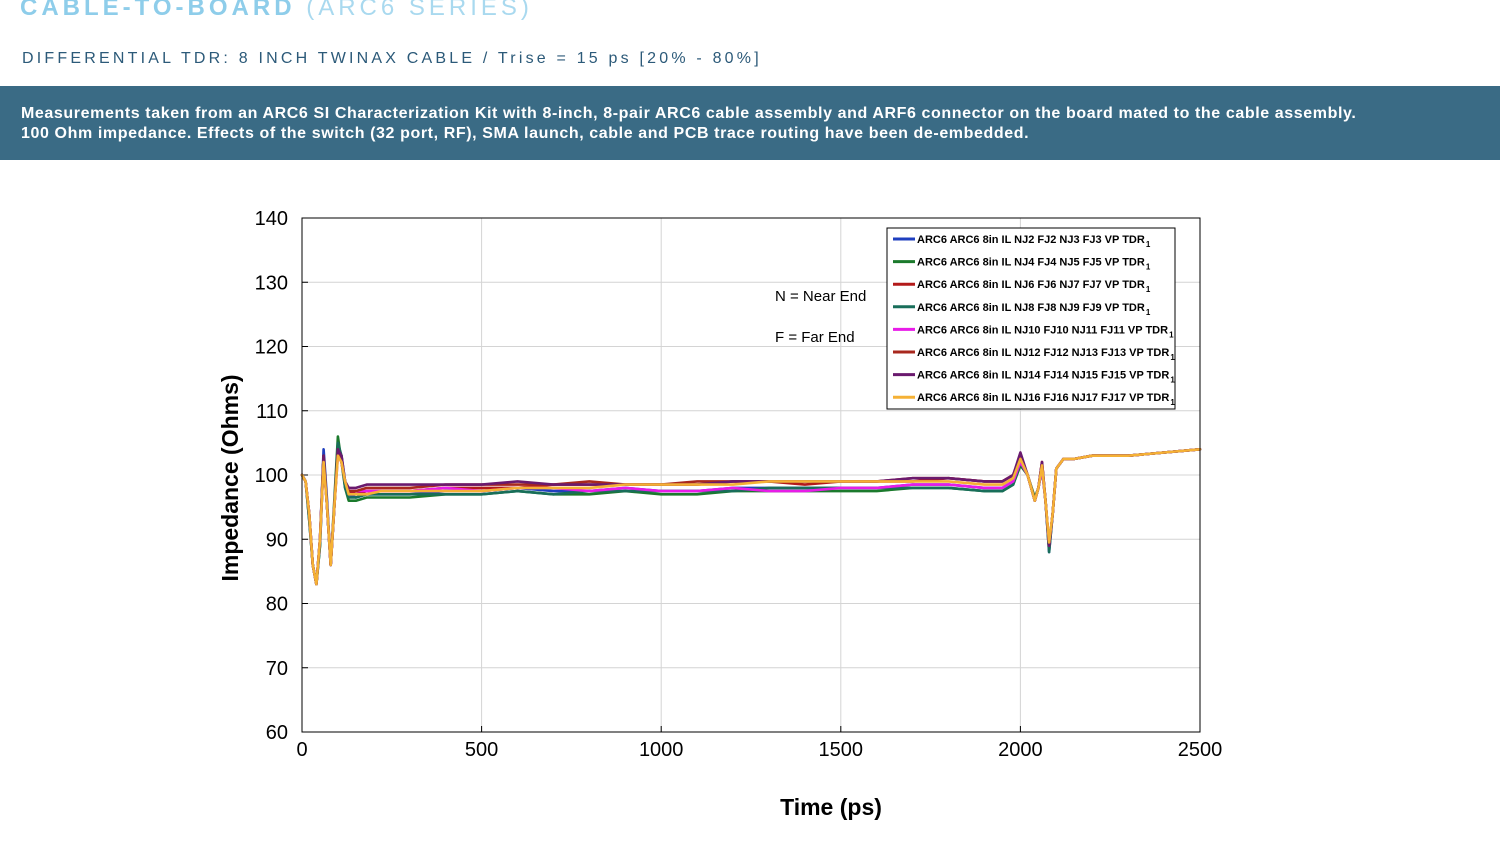 This screenshot has height=844, width=1500. Describe the element at coordinates (820, 296) in the screenshot. I see `annotation: N = Near End` at that location.